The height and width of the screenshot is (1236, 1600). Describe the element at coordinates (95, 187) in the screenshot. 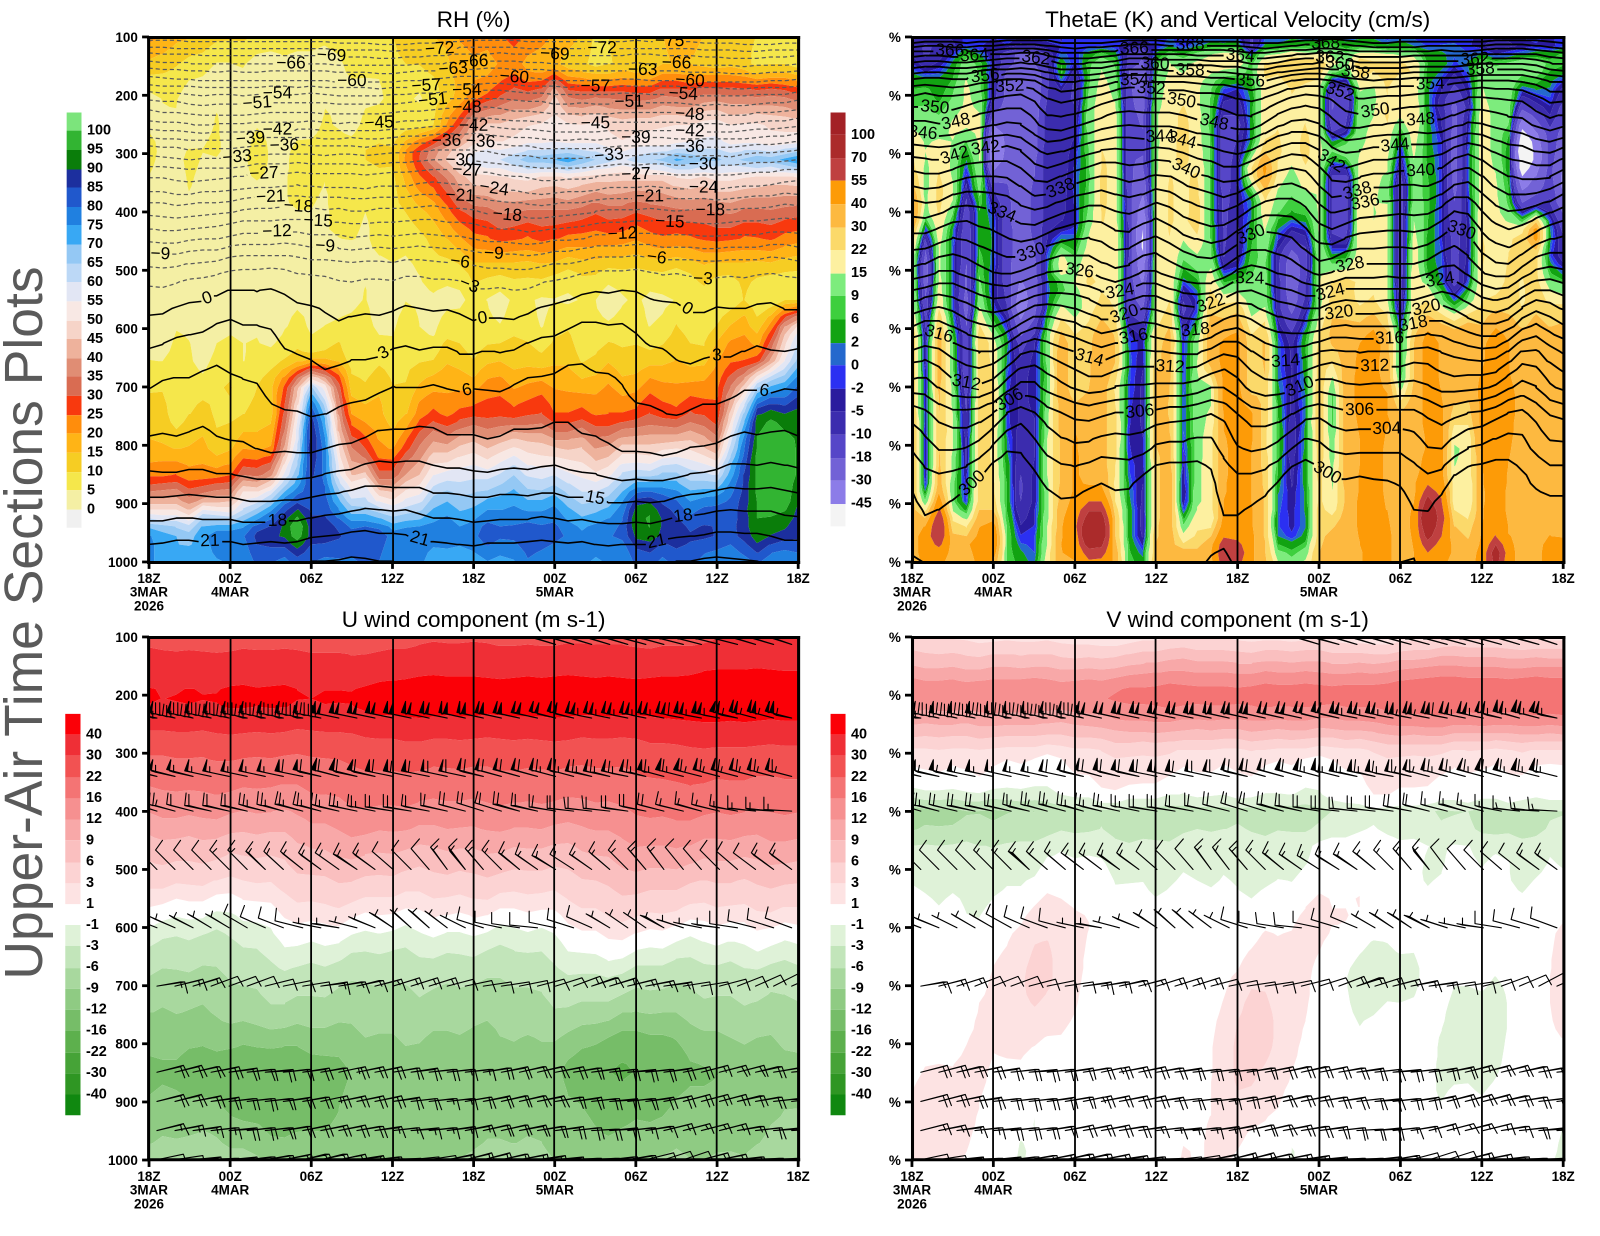

I see `svg-text: 85` at that location.